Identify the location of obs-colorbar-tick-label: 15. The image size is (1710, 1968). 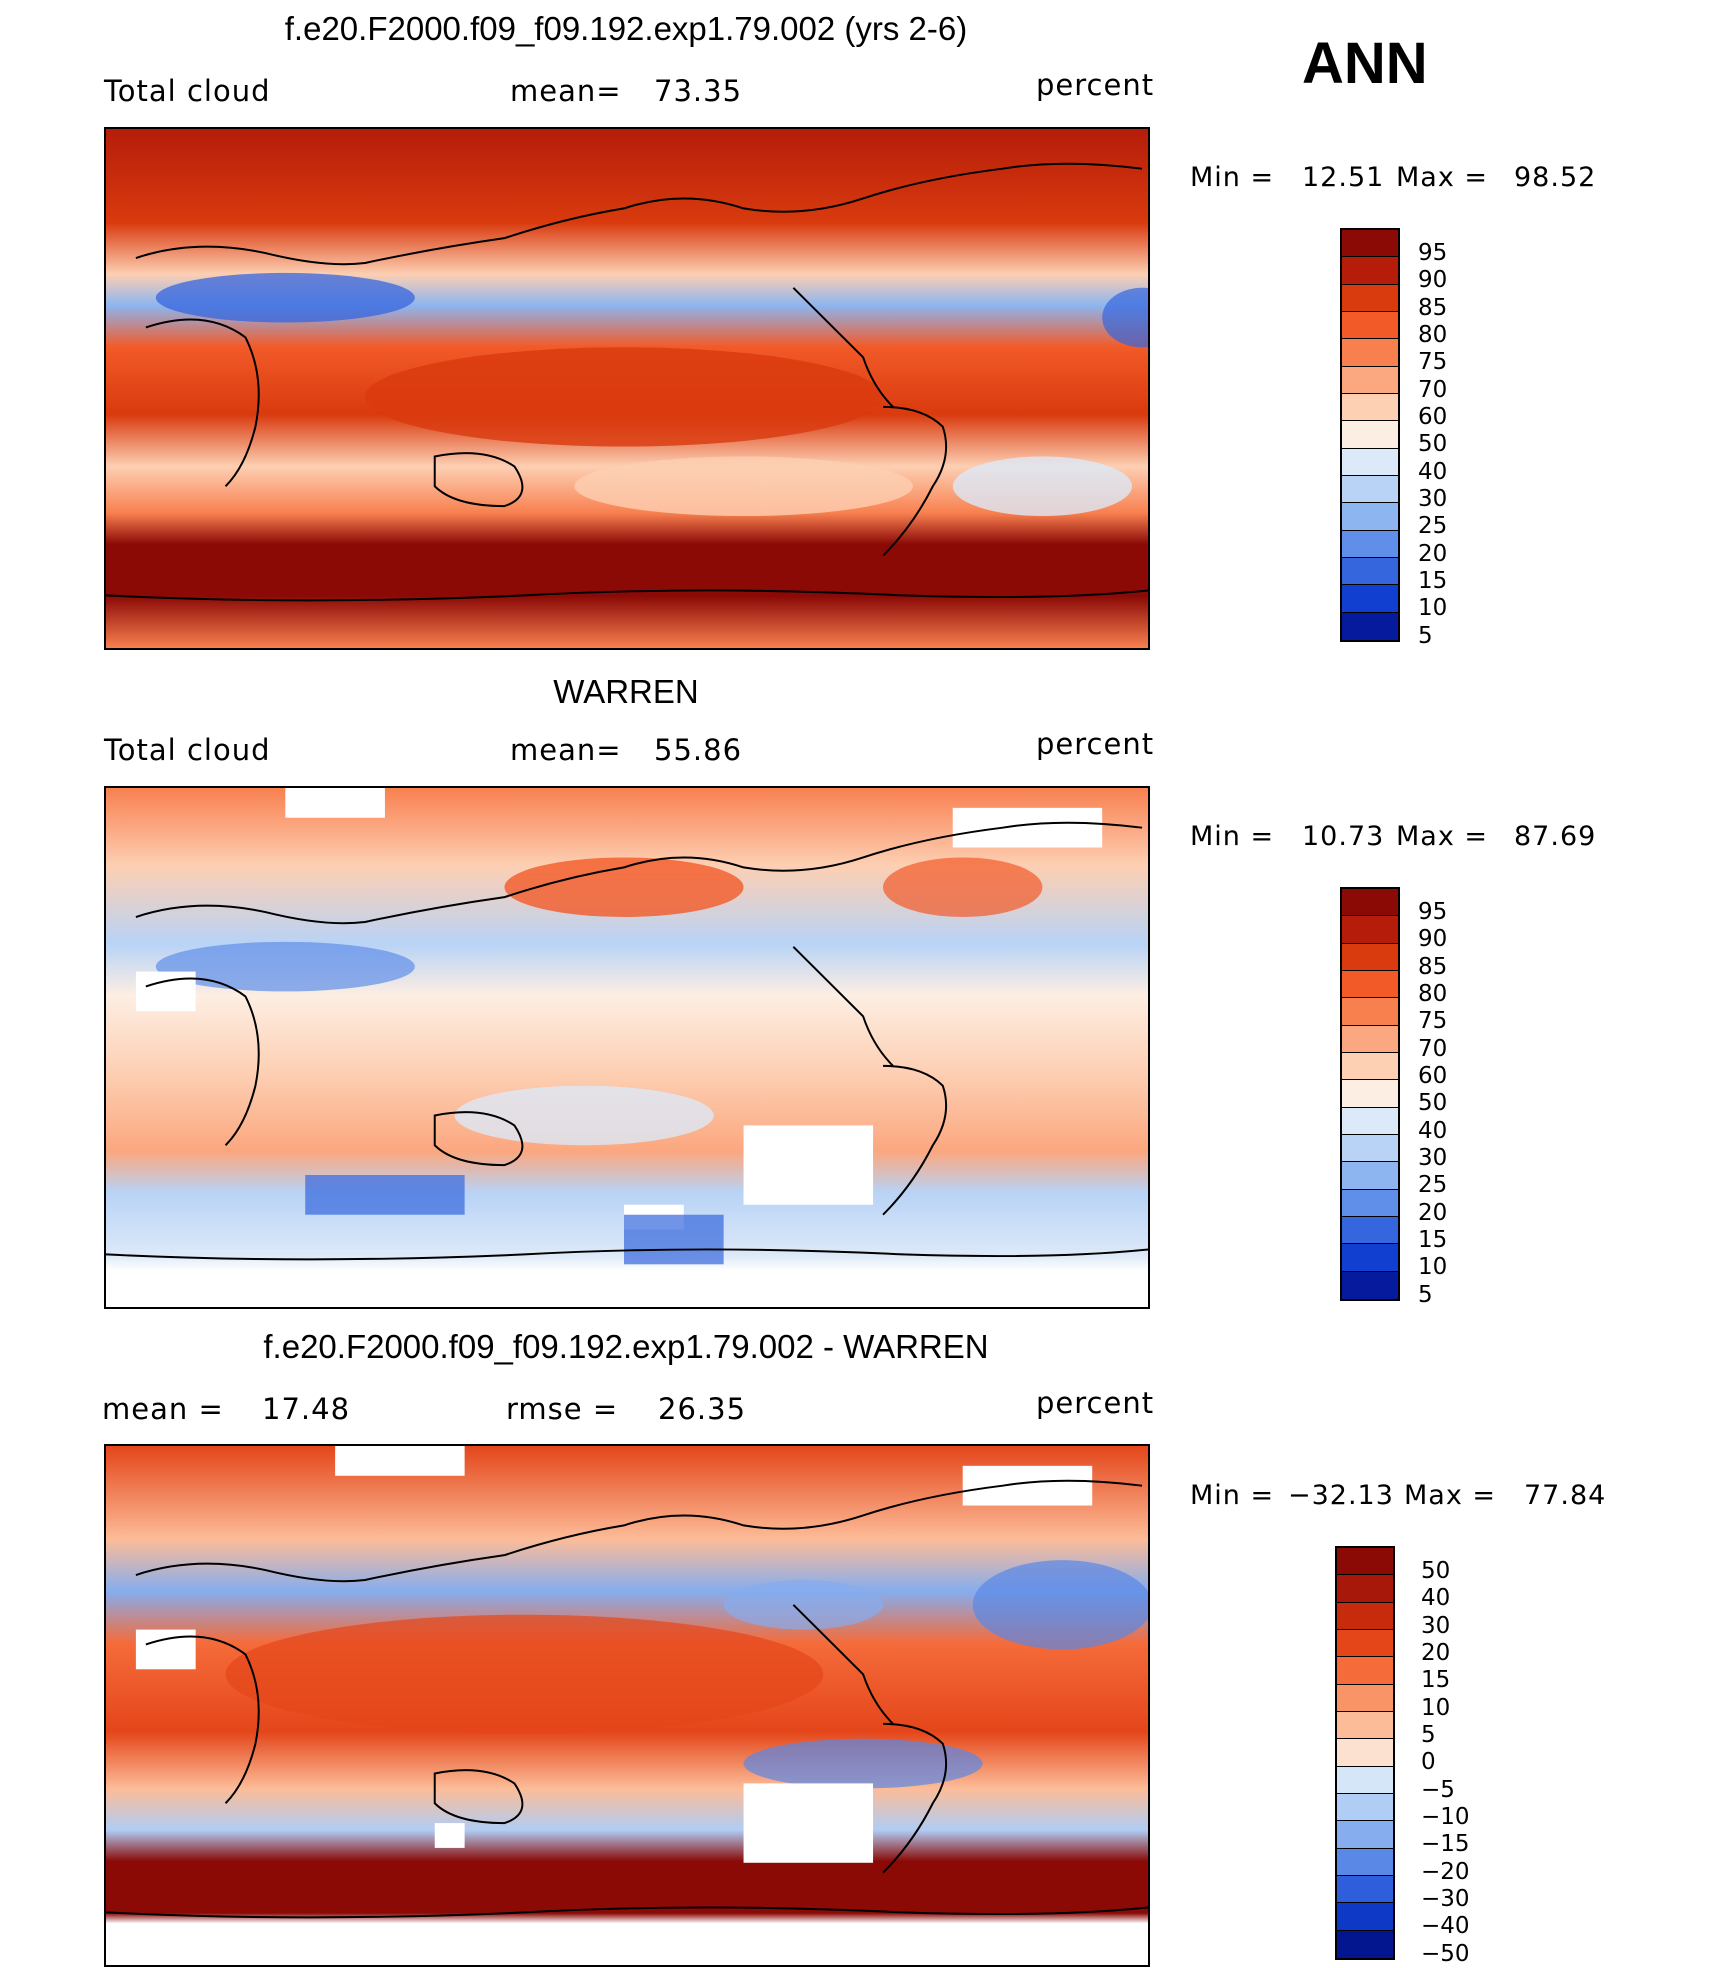
(1433, 1239).